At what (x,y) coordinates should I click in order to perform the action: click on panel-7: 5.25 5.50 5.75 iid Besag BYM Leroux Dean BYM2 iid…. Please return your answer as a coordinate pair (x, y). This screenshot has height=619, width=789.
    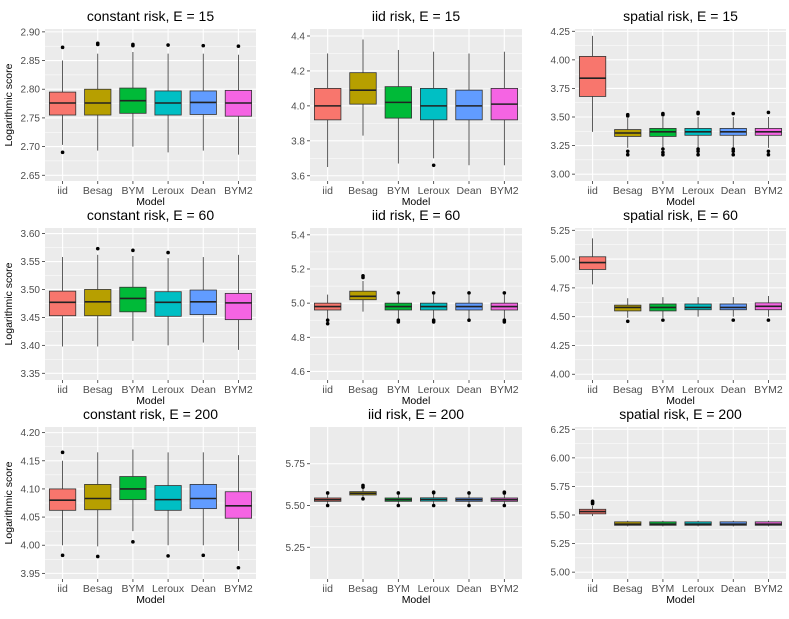
    Looking at the image, I should click on (404, 506).